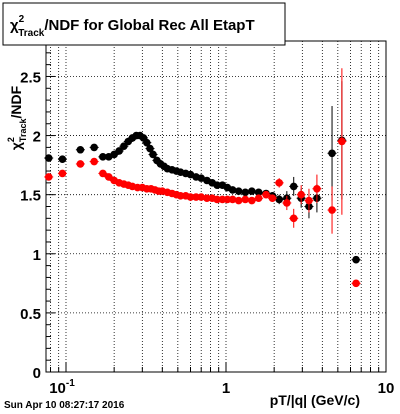 This screenshot has width=400, height=414. Describe the element at coordinates (14, 25) in the screenshot. I see `title-chi: χ` at that location.